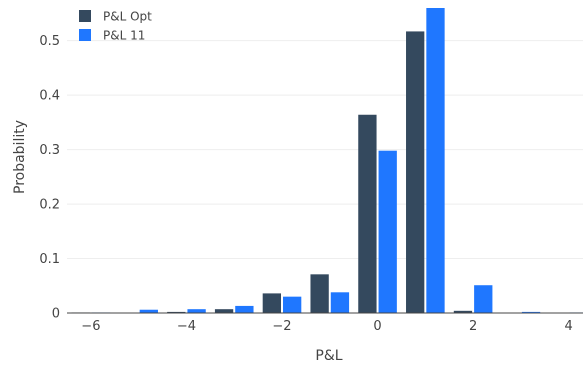  I want to click on x-tick-label: −2, so click(281, 326).